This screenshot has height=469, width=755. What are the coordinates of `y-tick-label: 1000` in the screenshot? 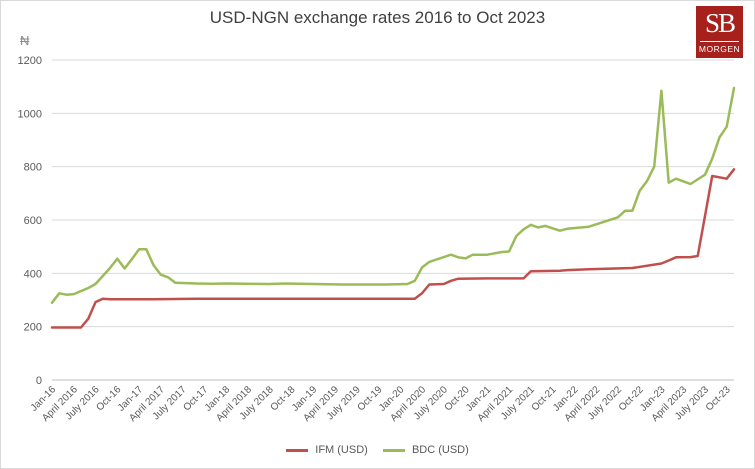 It's located at (30, 114).